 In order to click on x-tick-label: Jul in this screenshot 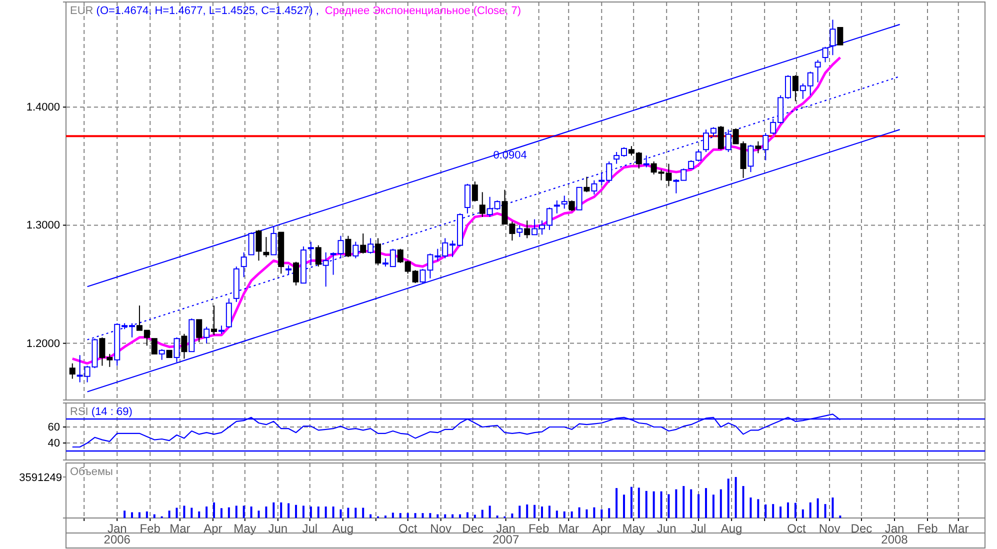, I will do `click(310, 529)`.